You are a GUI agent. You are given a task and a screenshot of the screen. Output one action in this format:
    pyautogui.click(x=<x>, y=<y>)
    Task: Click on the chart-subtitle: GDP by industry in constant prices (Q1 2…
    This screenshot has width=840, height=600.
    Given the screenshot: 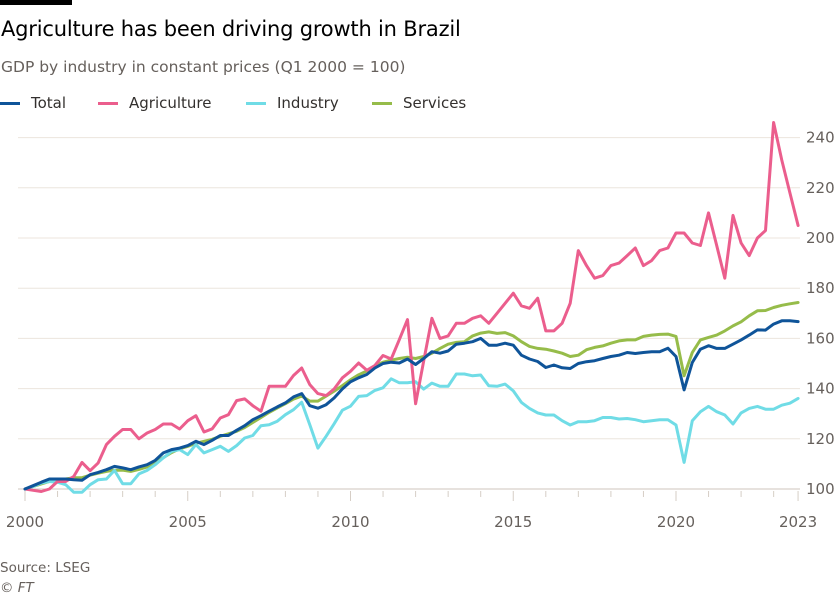 What is the action you would take?
    pyautogui.click(x=203, y=67)
    